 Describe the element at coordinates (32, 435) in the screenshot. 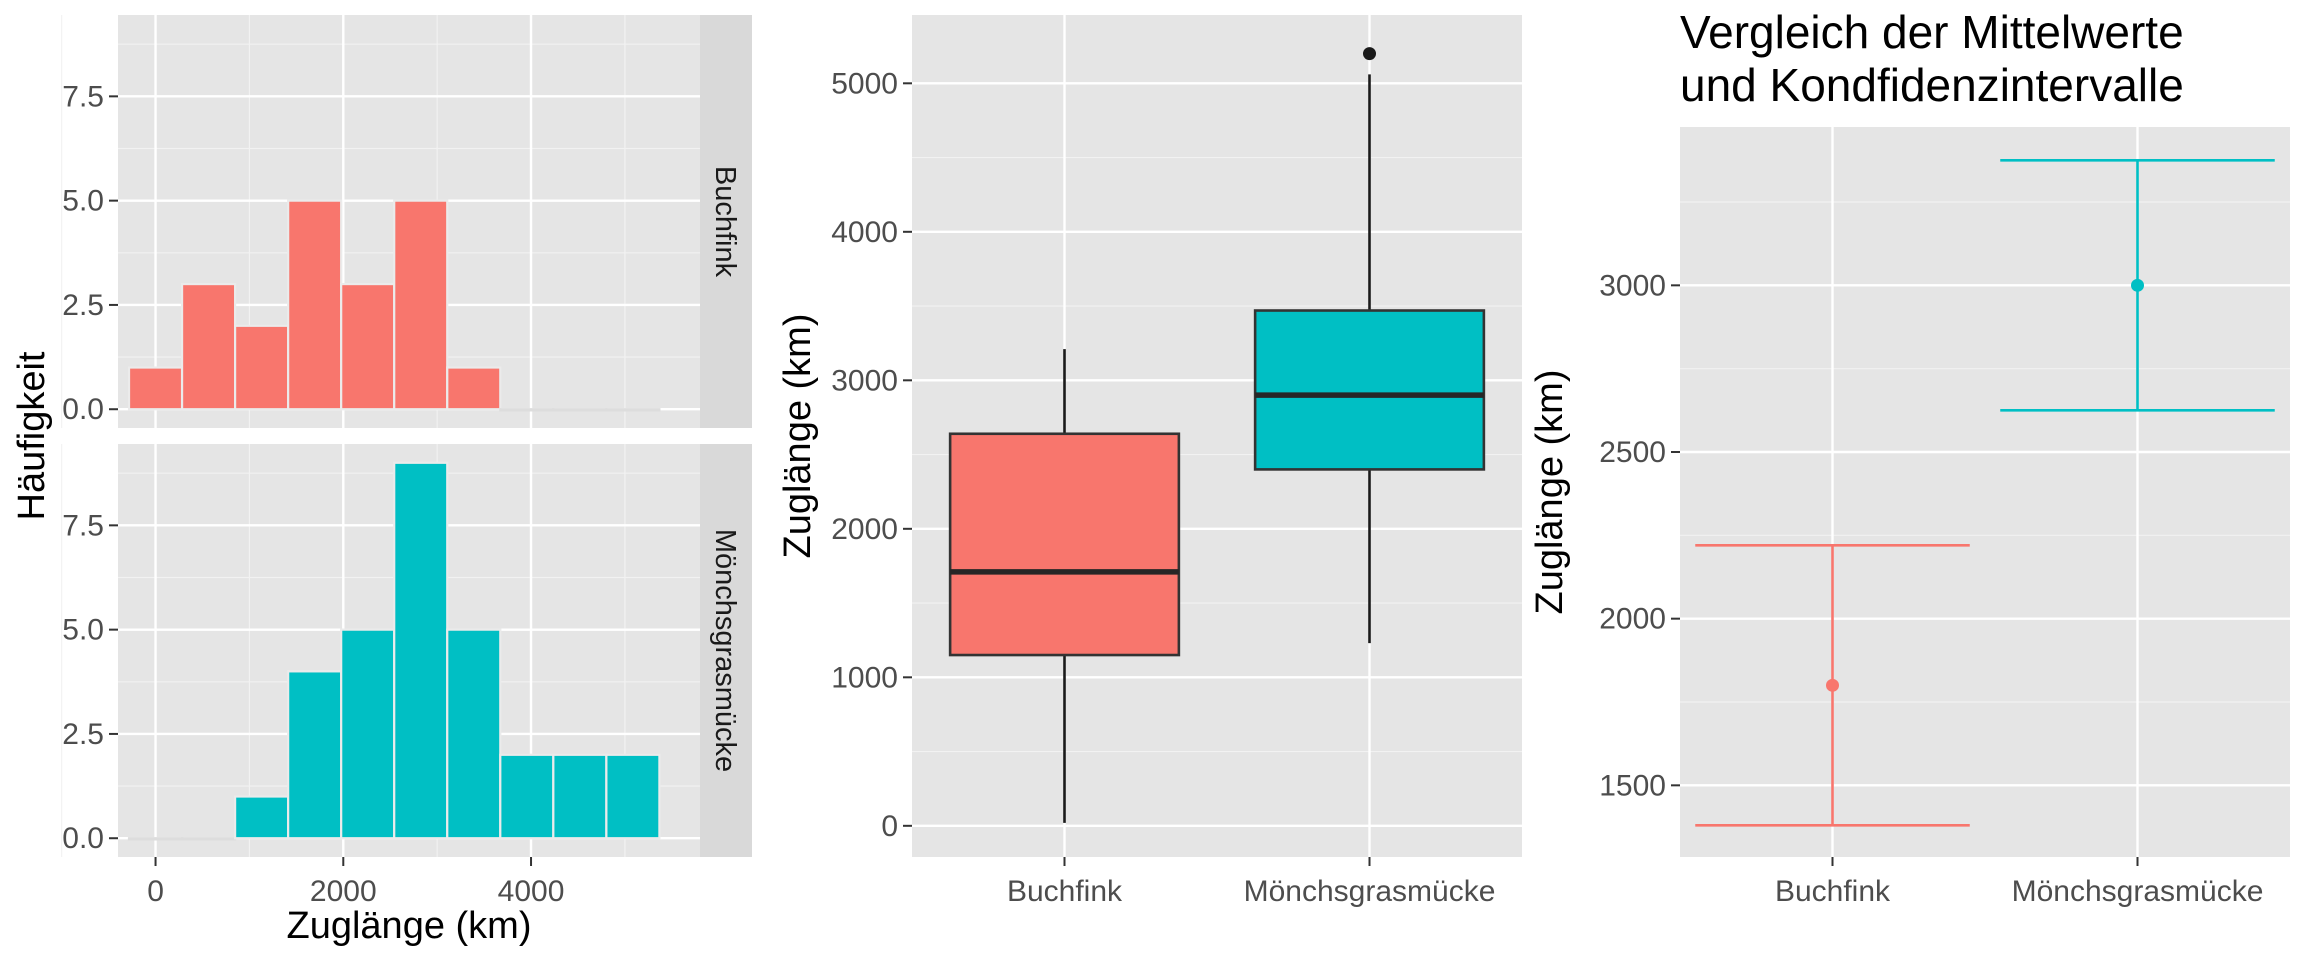

I see `y-axis-title: Häufigkeit` at that location.